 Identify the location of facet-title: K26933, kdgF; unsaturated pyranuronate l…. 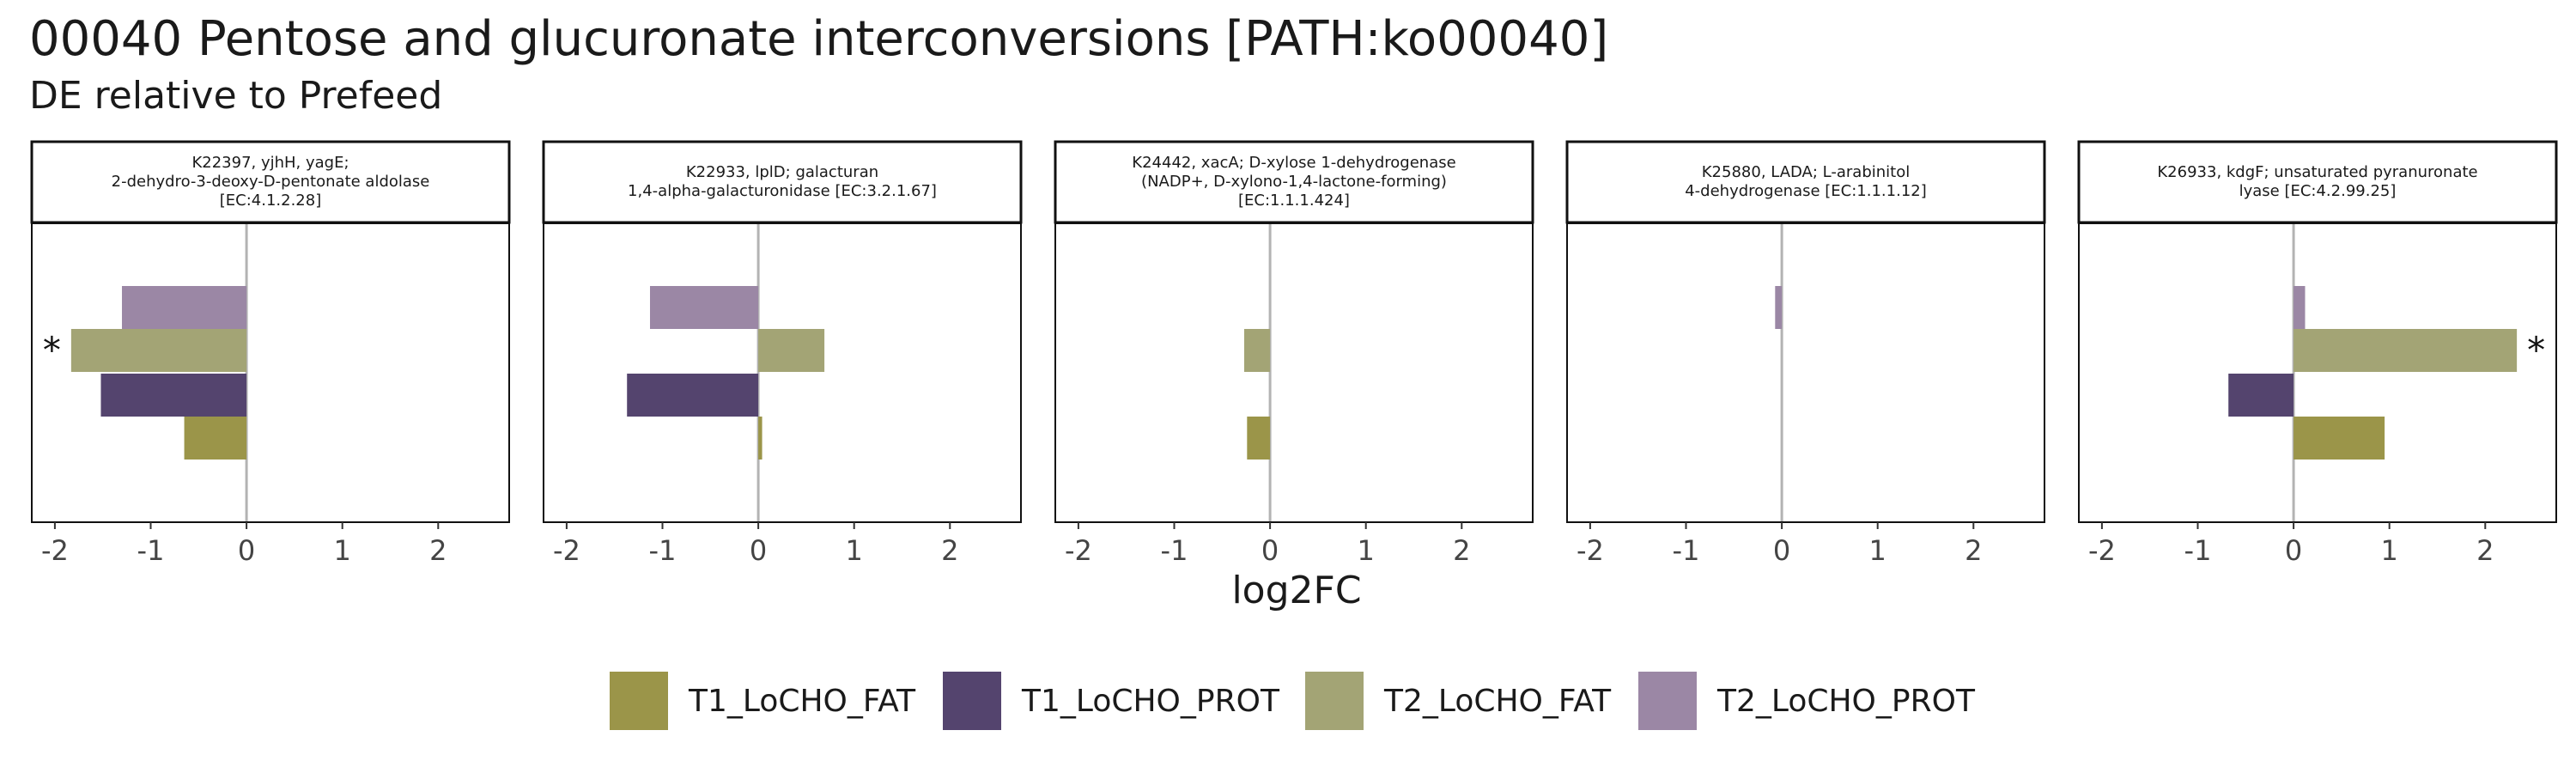
(2317, 182).